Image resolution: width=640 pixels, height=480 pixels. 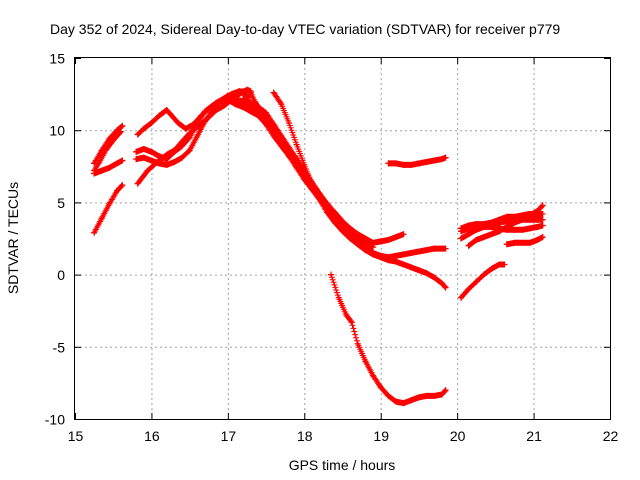 I want to click on series-s11, so click(x=323, y=173).